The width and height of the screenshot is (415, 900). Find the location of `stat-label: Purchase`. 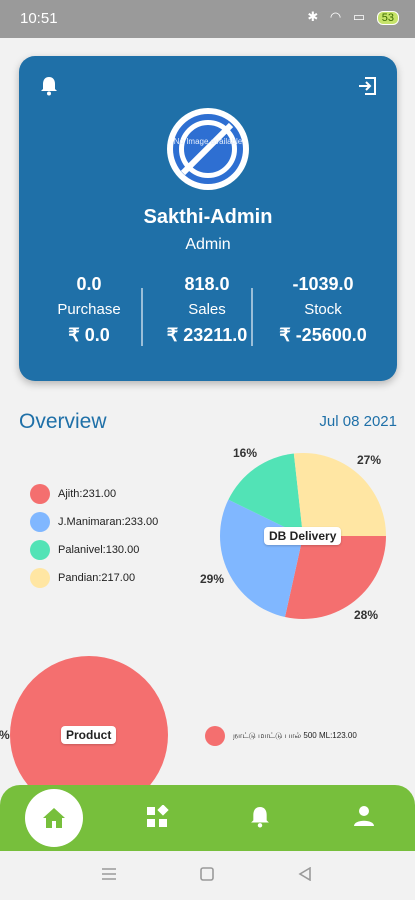

stat-label: Purchase is located at coordinates (89, 309).